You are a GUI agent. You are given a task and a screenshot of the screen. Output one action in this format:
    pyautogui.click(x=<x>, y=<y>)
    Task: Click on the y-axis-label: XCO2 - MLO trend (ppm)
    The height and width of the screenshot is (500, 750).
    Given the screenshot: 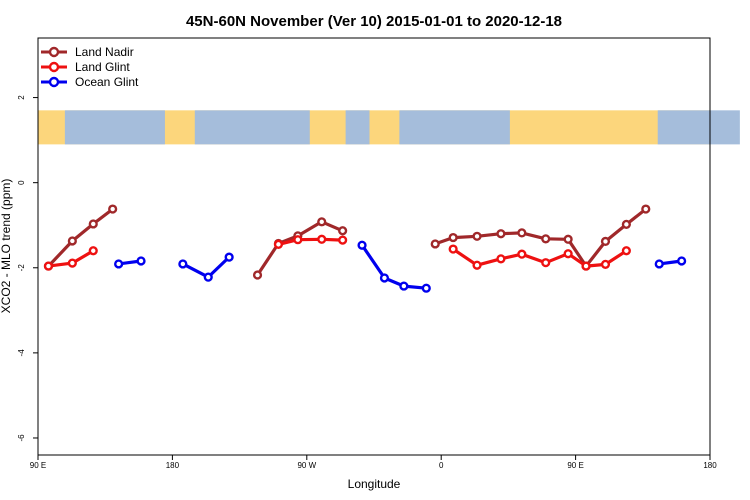 What is the action you would take?
    pyautogui.click(x=6, y=246)
    